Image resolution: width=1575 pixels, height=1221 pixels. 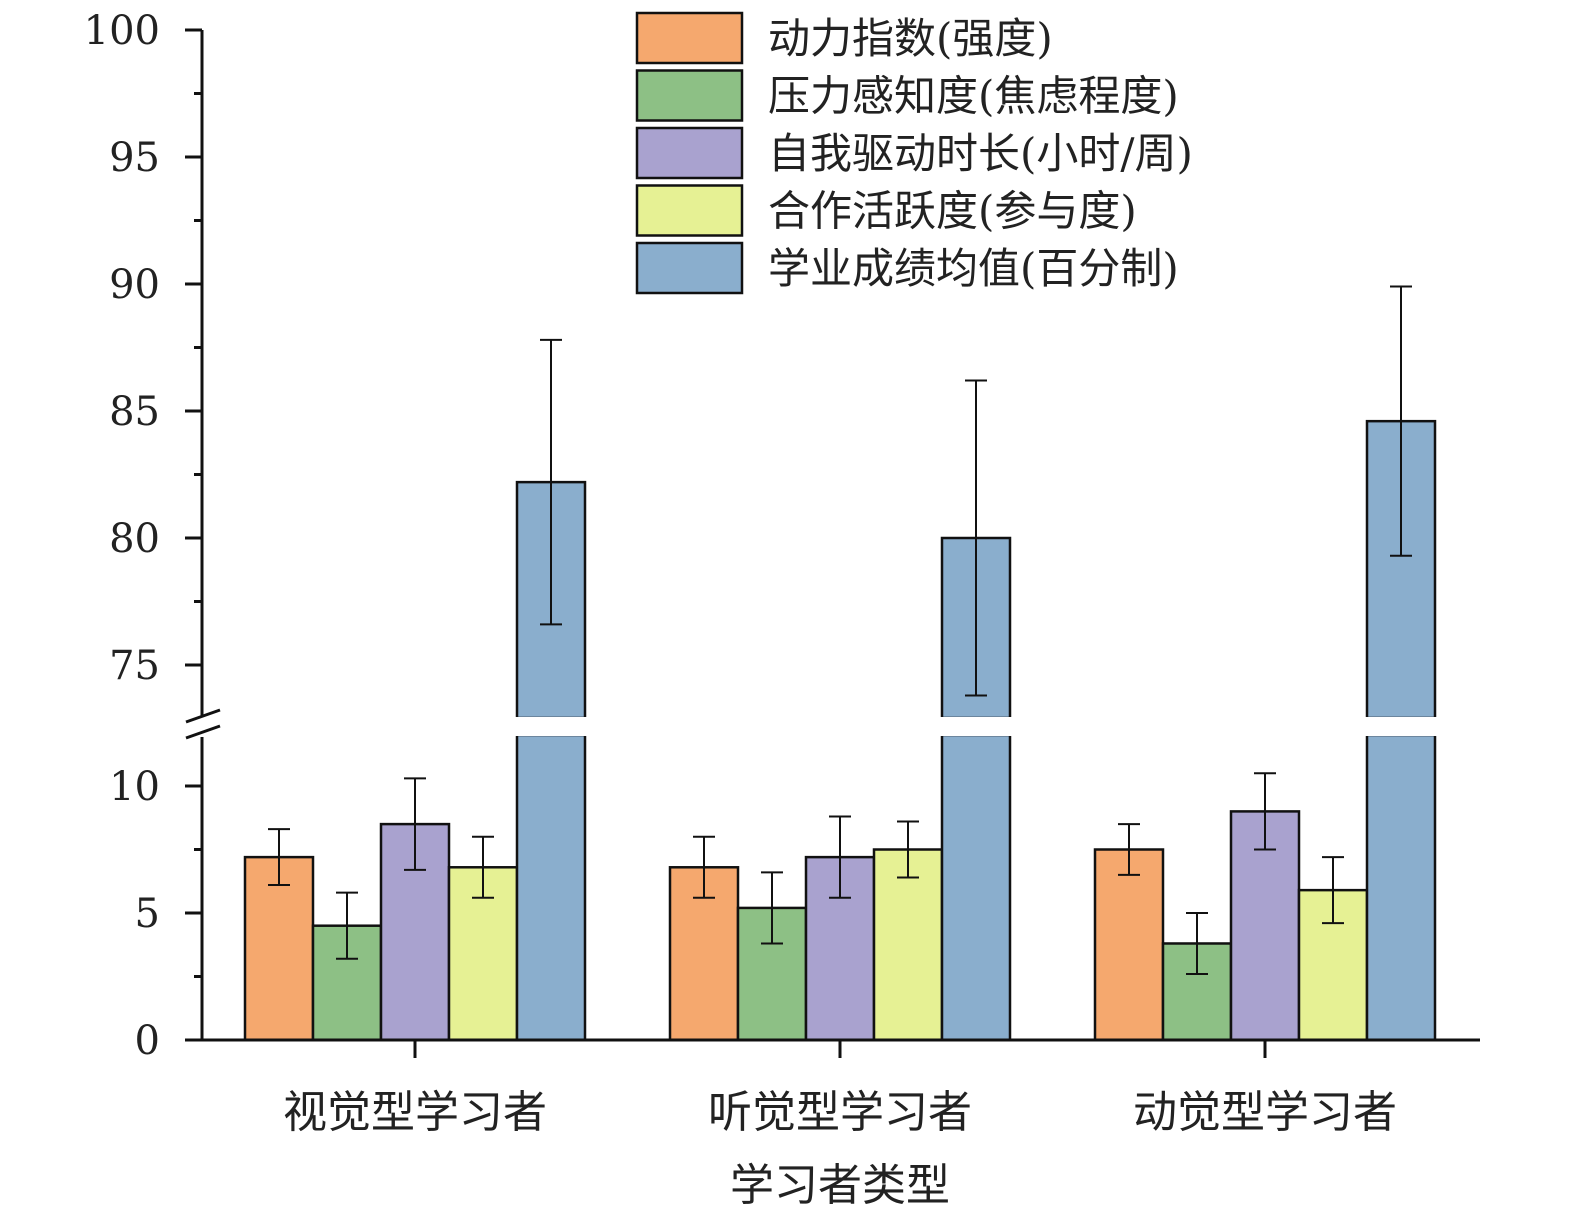 What do you see at coordinates (122, 31) in the screenshot?
I see `y-tick-label: 100` at bounding box center [122, 31].